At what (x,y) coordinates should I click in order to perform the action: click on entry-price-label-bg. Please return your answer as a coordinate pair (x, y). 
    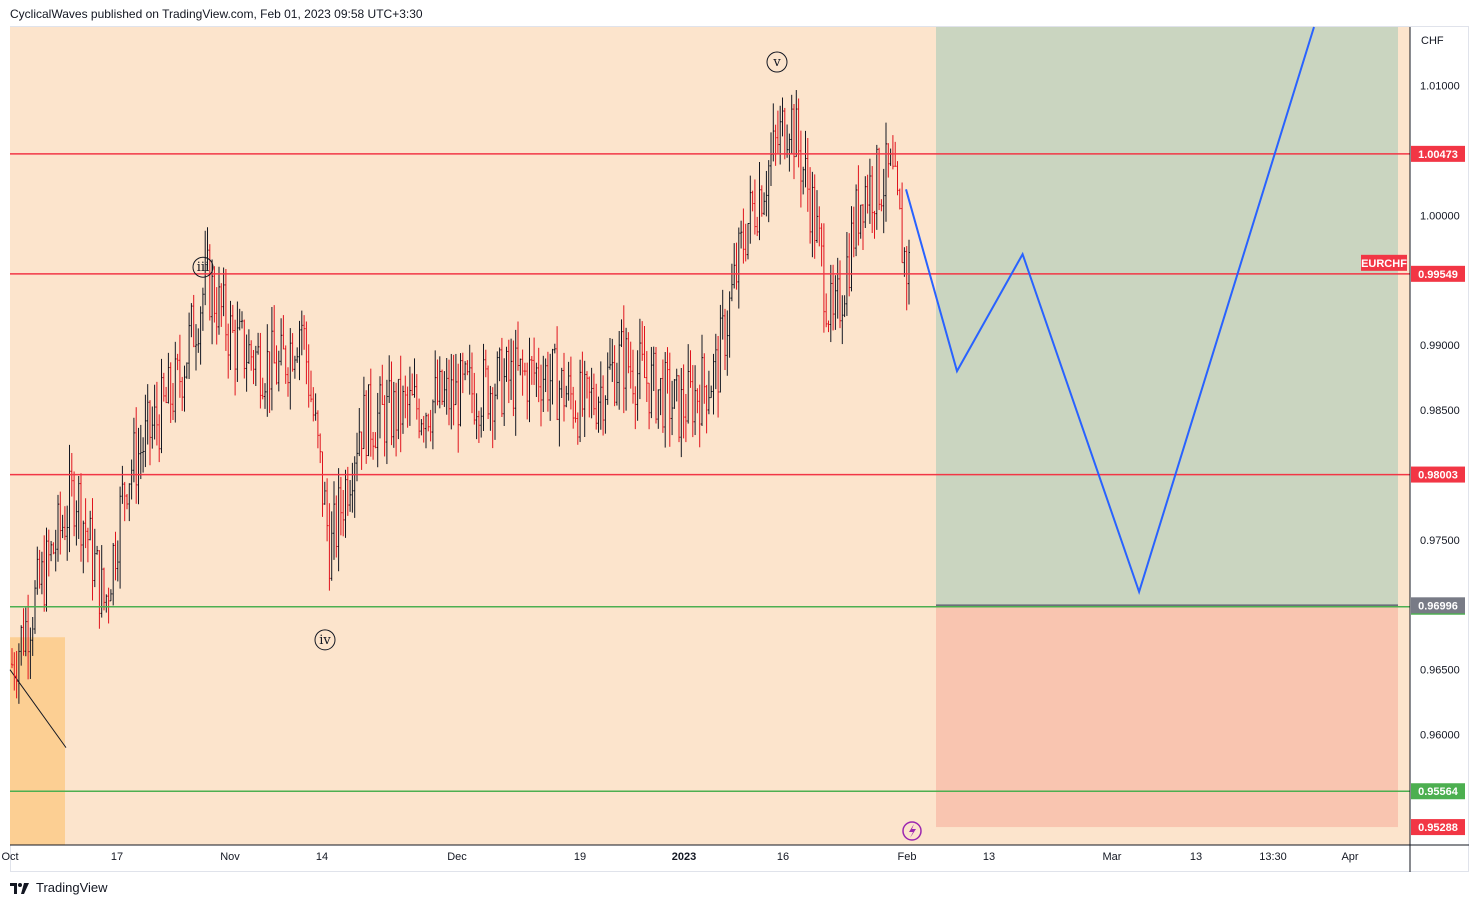
    Looking at the image, I should click on (1438, 605).